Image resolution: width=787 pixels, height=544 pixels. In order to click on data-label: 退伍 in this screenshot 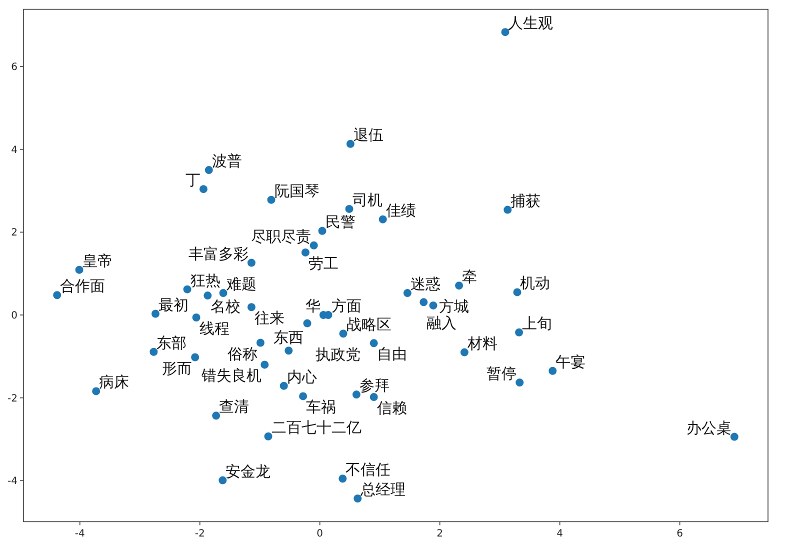, I will do `click(368, 135)`.